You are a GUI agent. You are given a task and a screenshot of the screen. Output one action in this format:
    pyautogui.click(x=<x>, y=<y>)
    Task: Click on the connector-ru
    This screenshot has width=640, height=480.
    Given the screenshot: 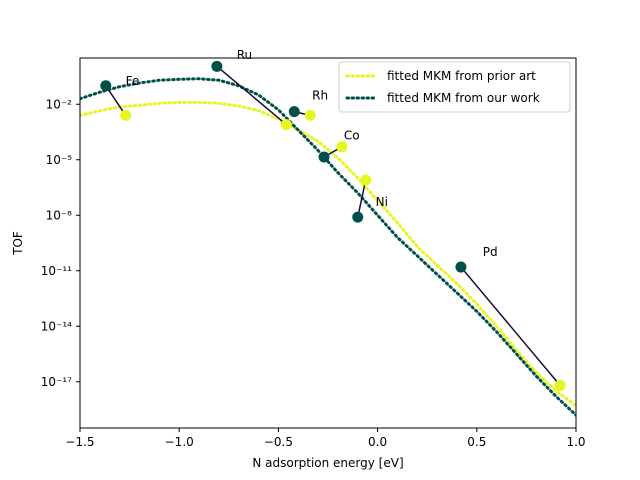 What is the action you would take?
    pyautogui.click(x=251, y=95)
    